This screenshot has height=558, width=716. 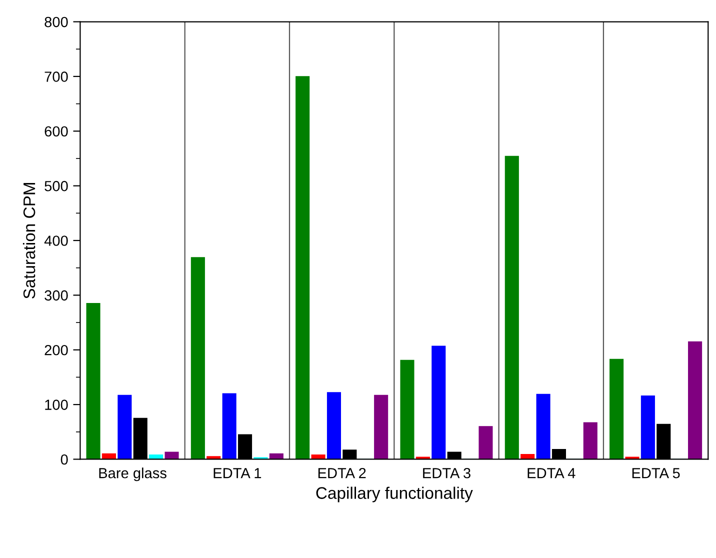 What do you see at coordinates (394, 494) in the screenshot?
I see `x-axis-title: Capillary functionality` at bounding box center [394, 494].